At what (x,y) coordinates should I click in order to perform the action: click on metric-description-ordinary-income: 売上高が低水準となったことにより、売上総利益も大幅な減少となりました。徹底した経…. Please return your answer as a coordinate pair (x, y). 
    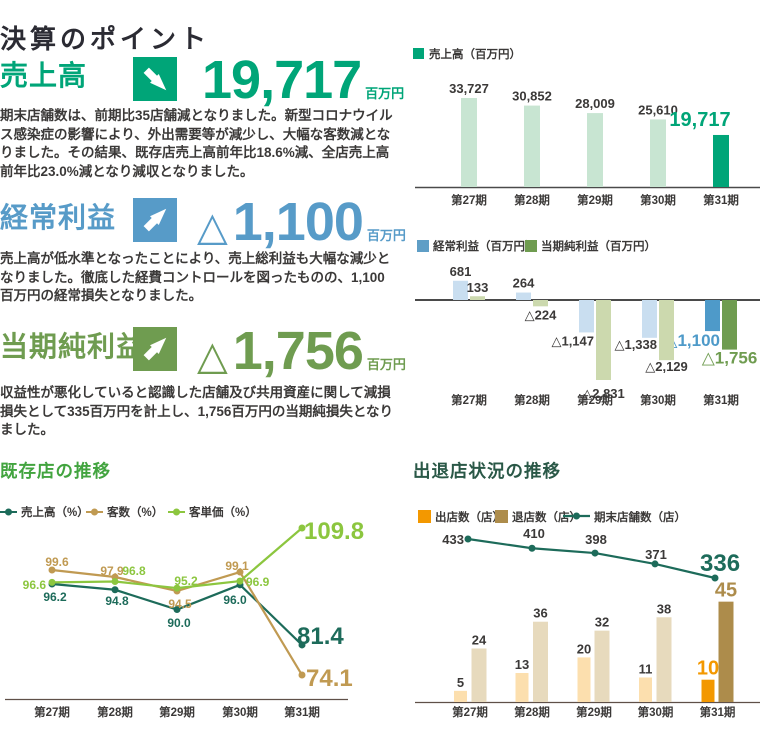
    Looking at the image, I should click on (195, 277).